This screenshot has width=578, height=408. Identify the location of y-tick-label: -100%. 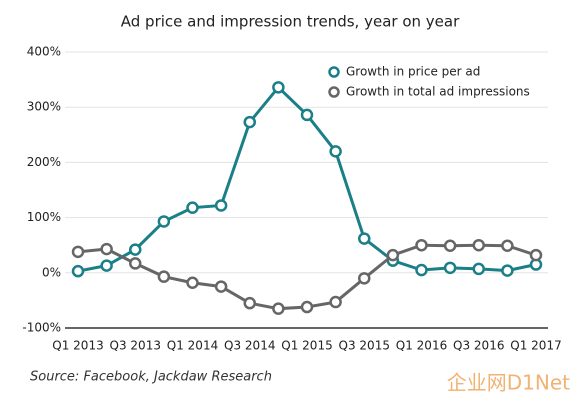
(41, 328).